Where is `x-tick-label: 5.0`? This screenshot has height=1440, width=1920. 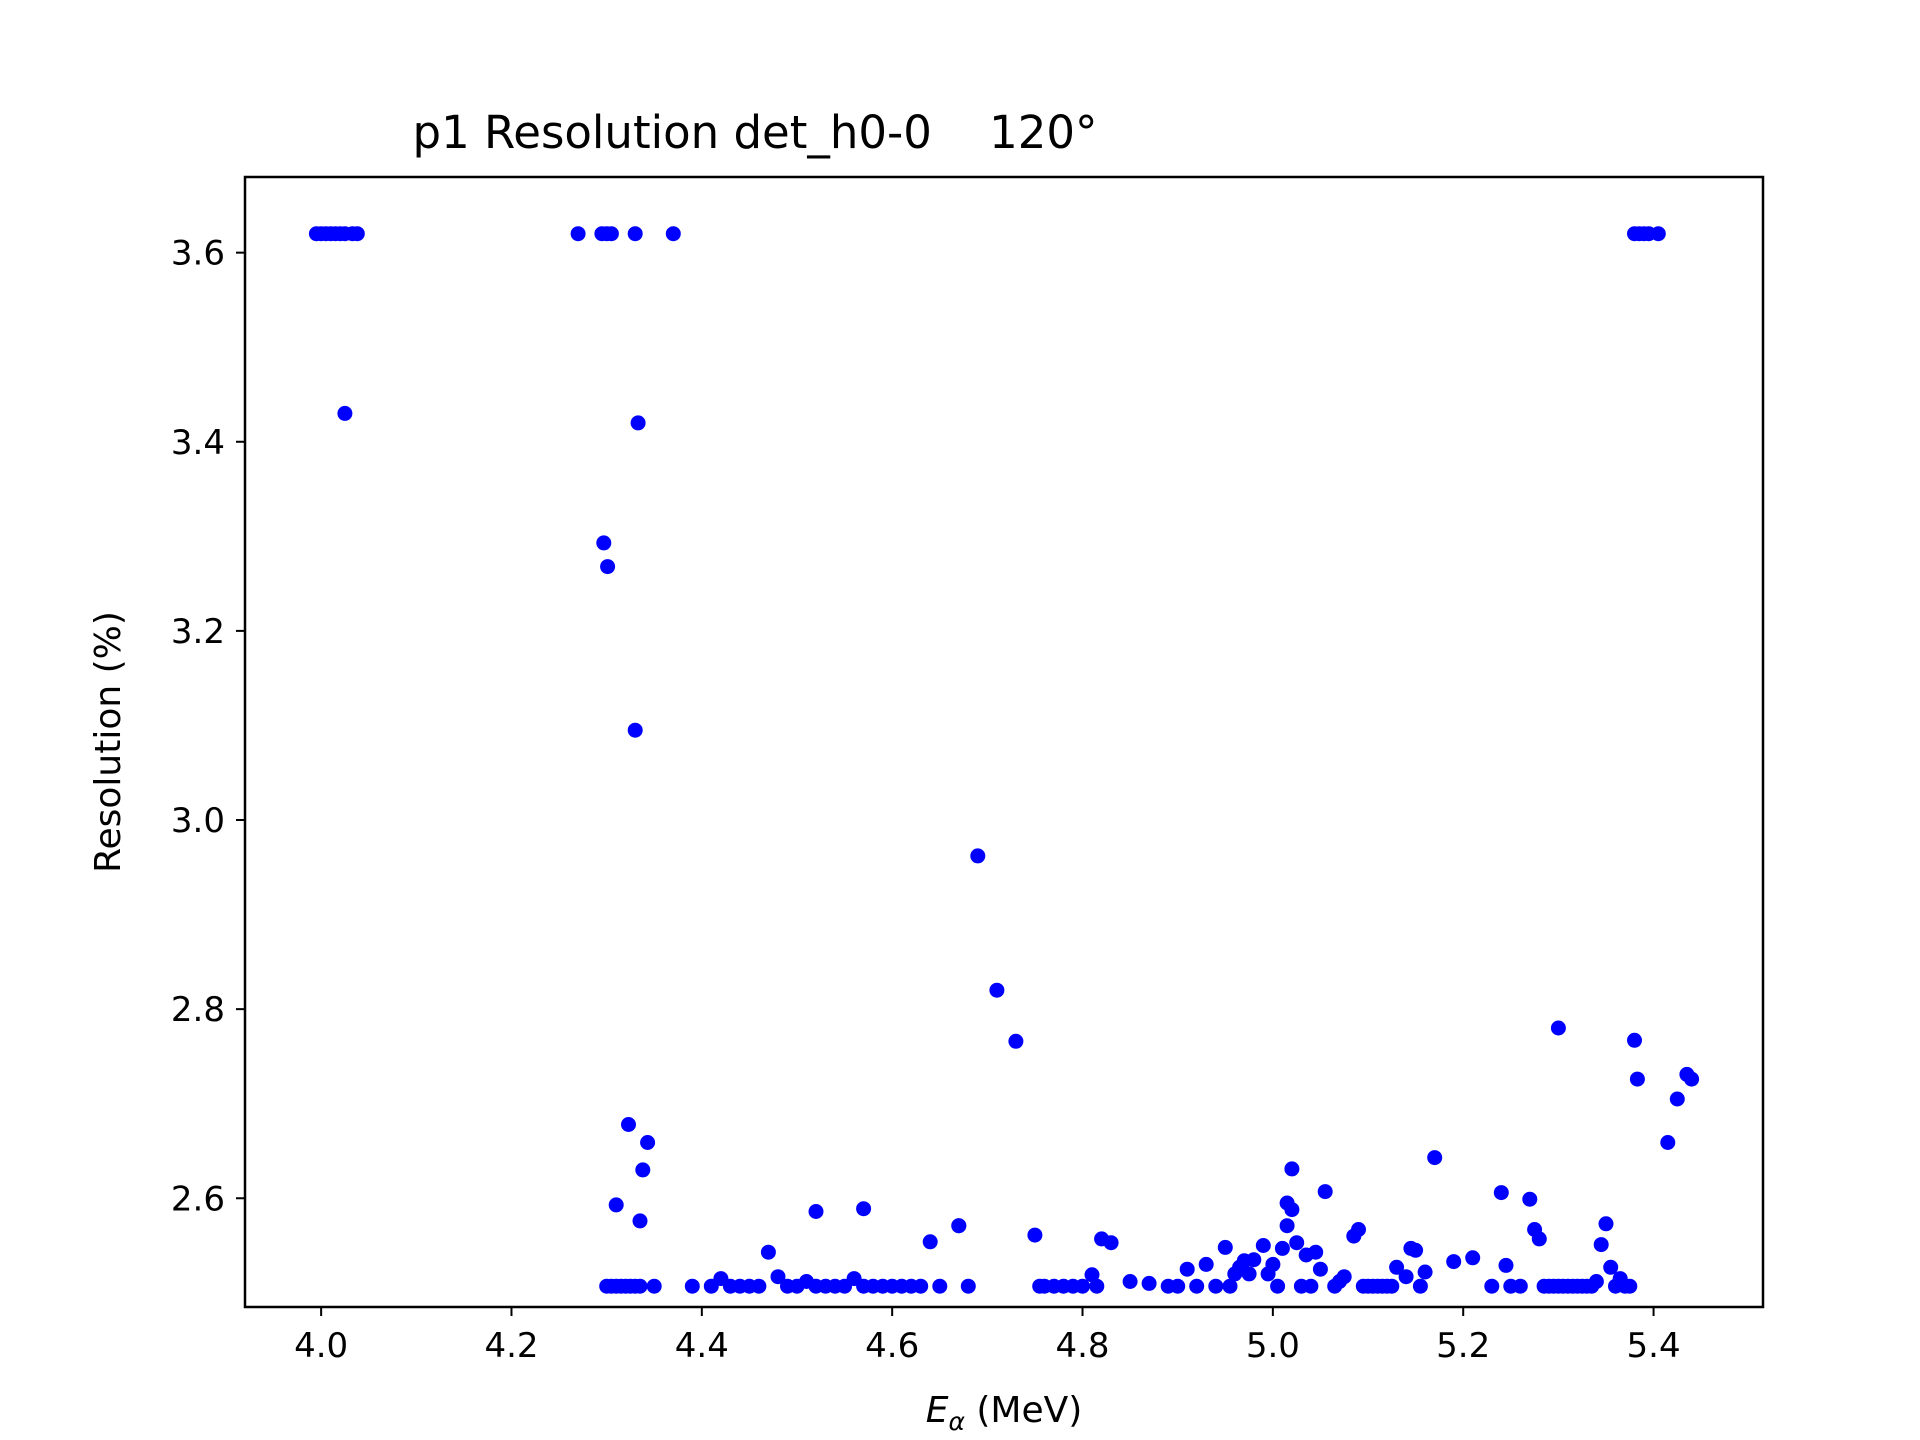
x-tick-label: 5.0 is located at coordinates (1273, 1346).